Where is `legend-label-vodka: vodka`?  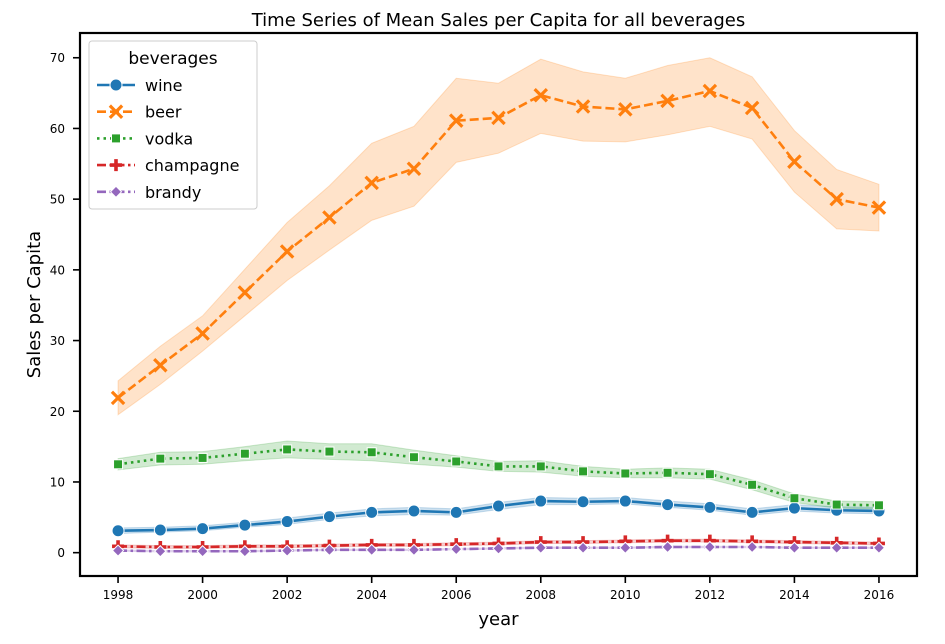
legend-label-vodka: vodka is located at coordinates (169, 138).